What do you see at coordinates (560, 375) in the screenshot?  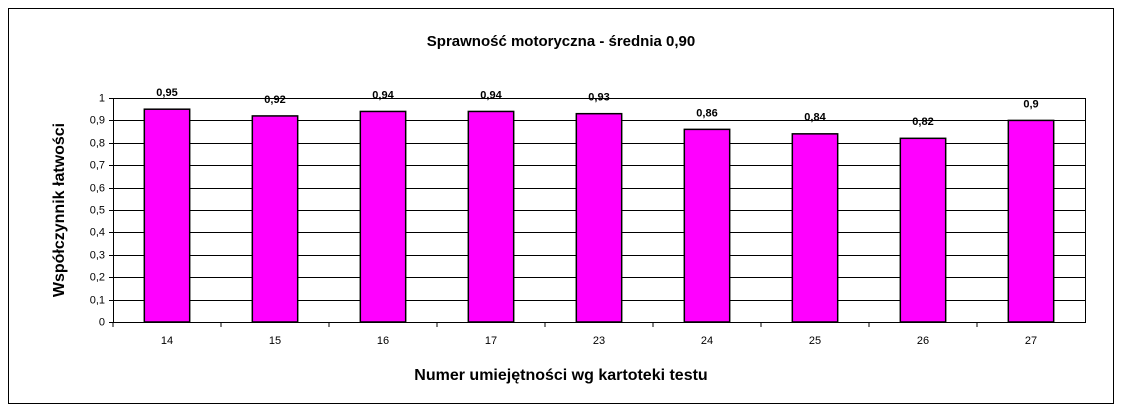 I see `x-axis-label: Numer umiejętności wg kartoteki testu` at bounding box center [560, 375].